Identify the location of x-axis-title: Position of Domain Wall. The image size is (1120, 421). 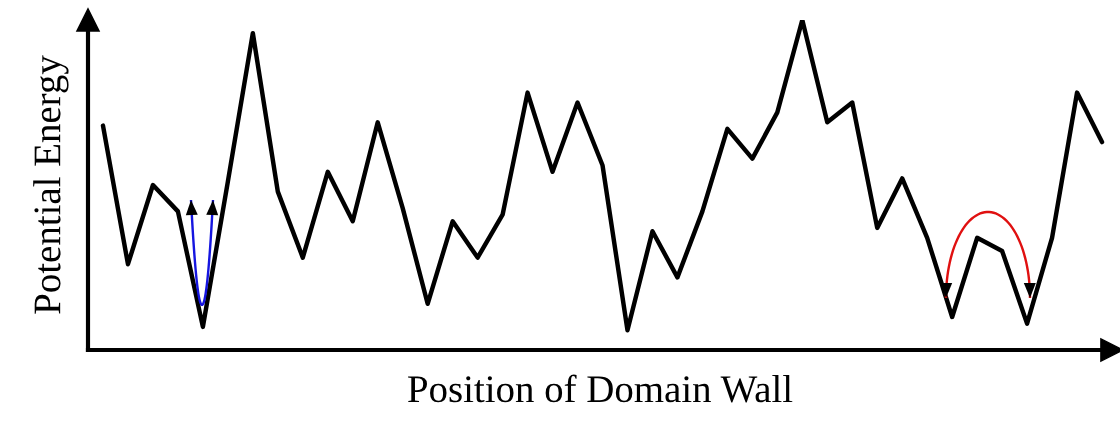
(600, 388).